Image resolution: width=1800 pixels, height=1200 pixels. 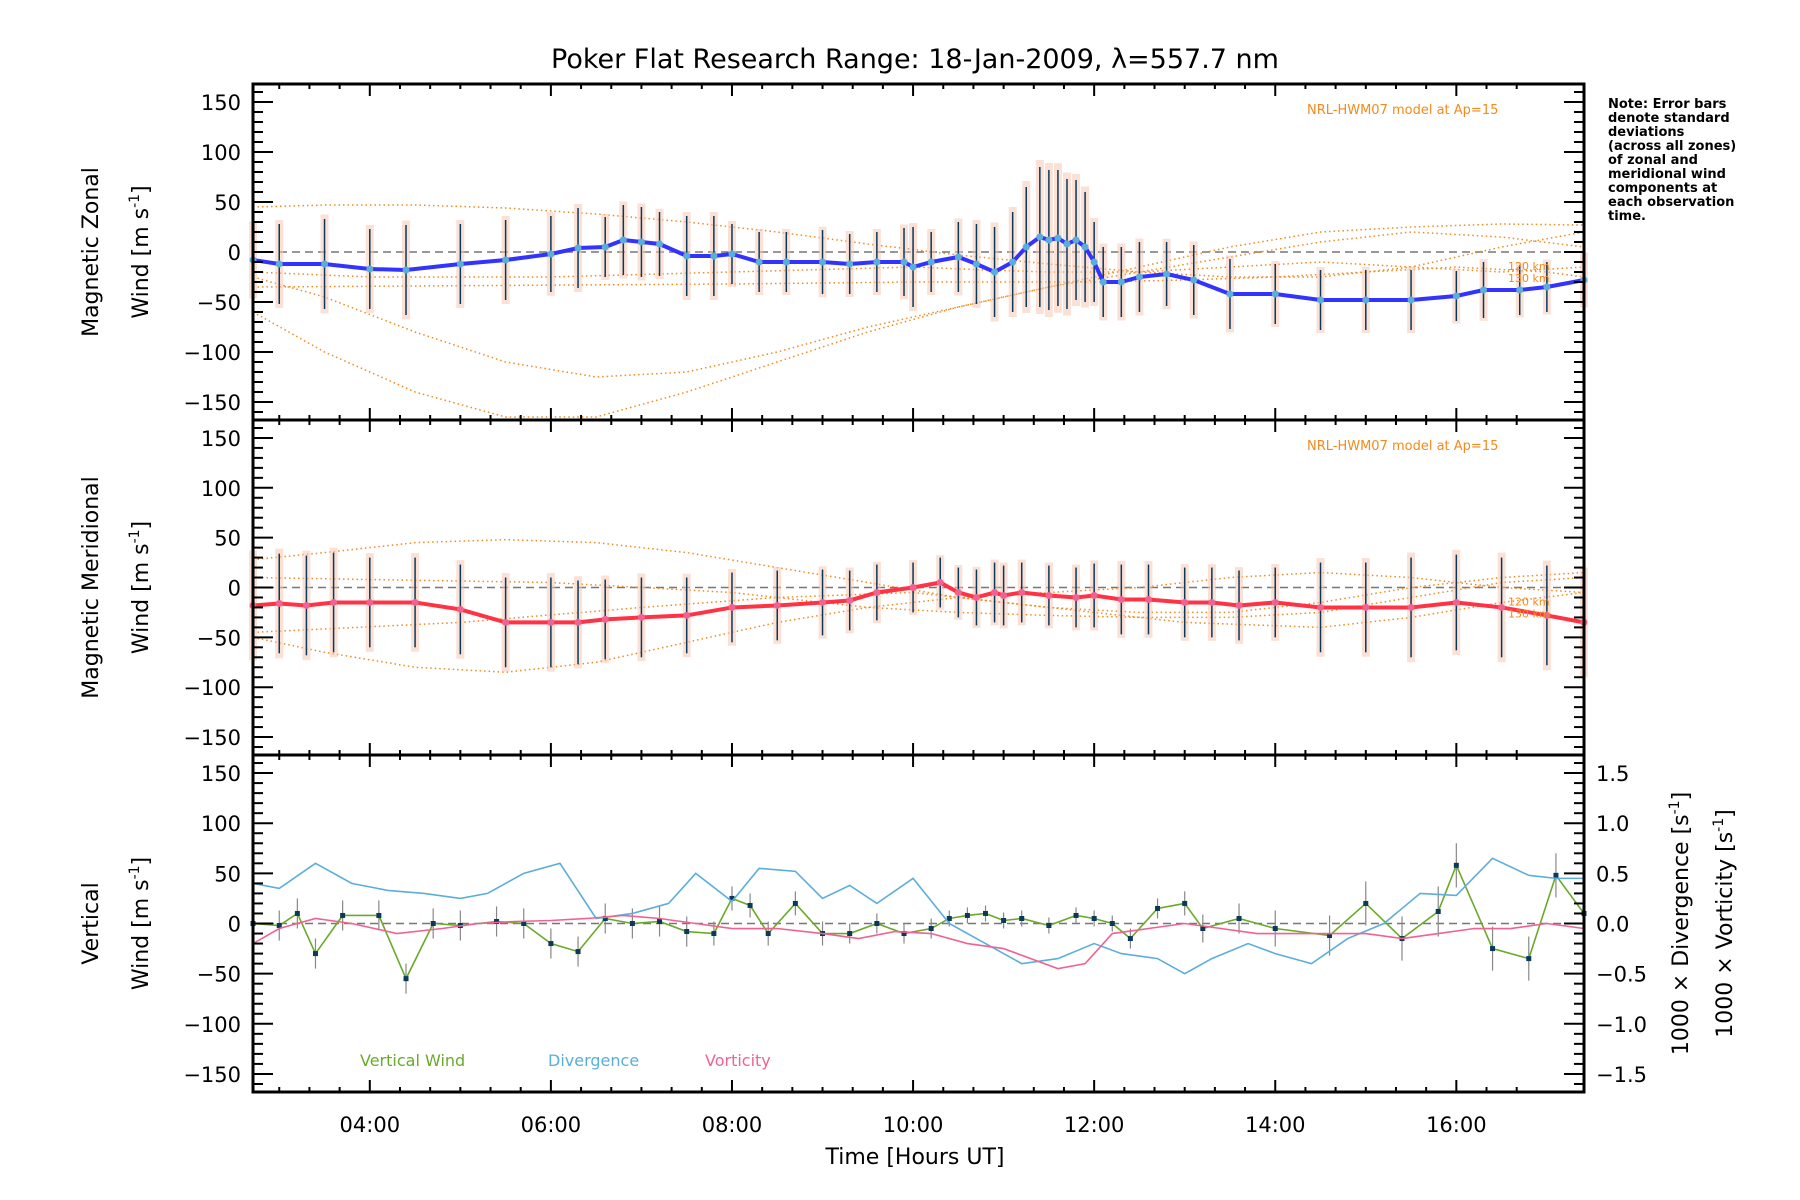 I want to click on km-label-120: 120 km, so click(x=1529, y=266).